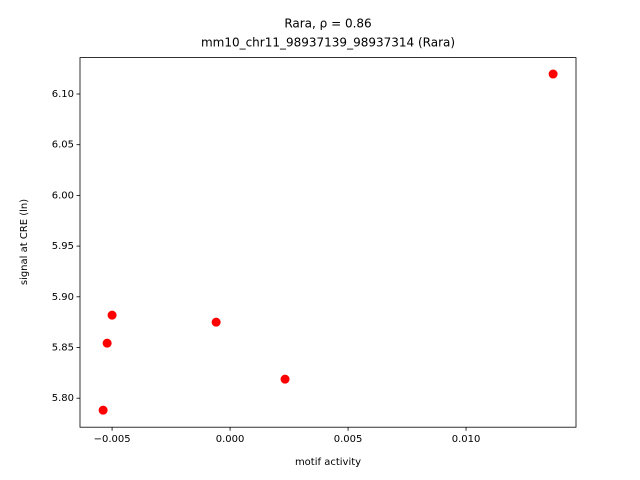 Image resolution: width=640 pixels, height=480 pixels. I want to click on y-tick-label: 5.90, so click(63, 297).